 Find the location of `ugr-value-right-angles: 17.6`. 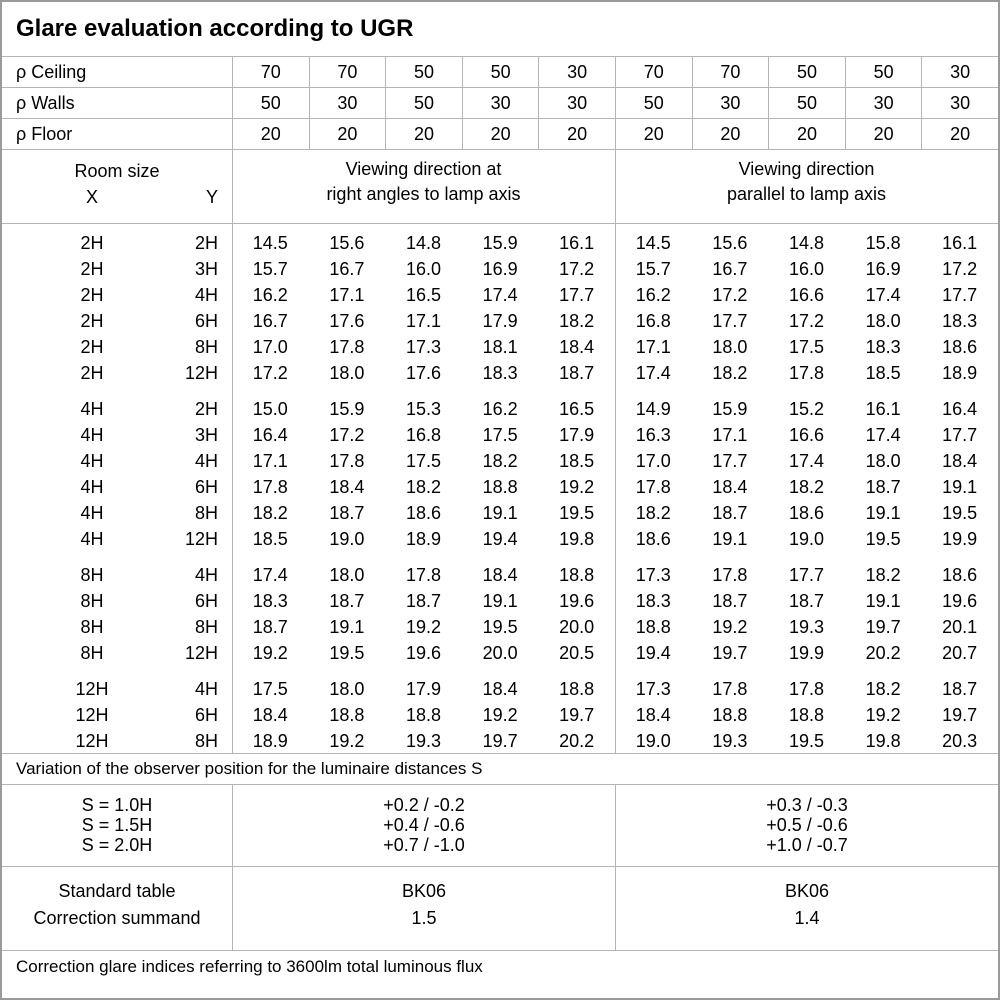

ugr-value-right-angles: 17.6 is located at coordinates (423, 373).